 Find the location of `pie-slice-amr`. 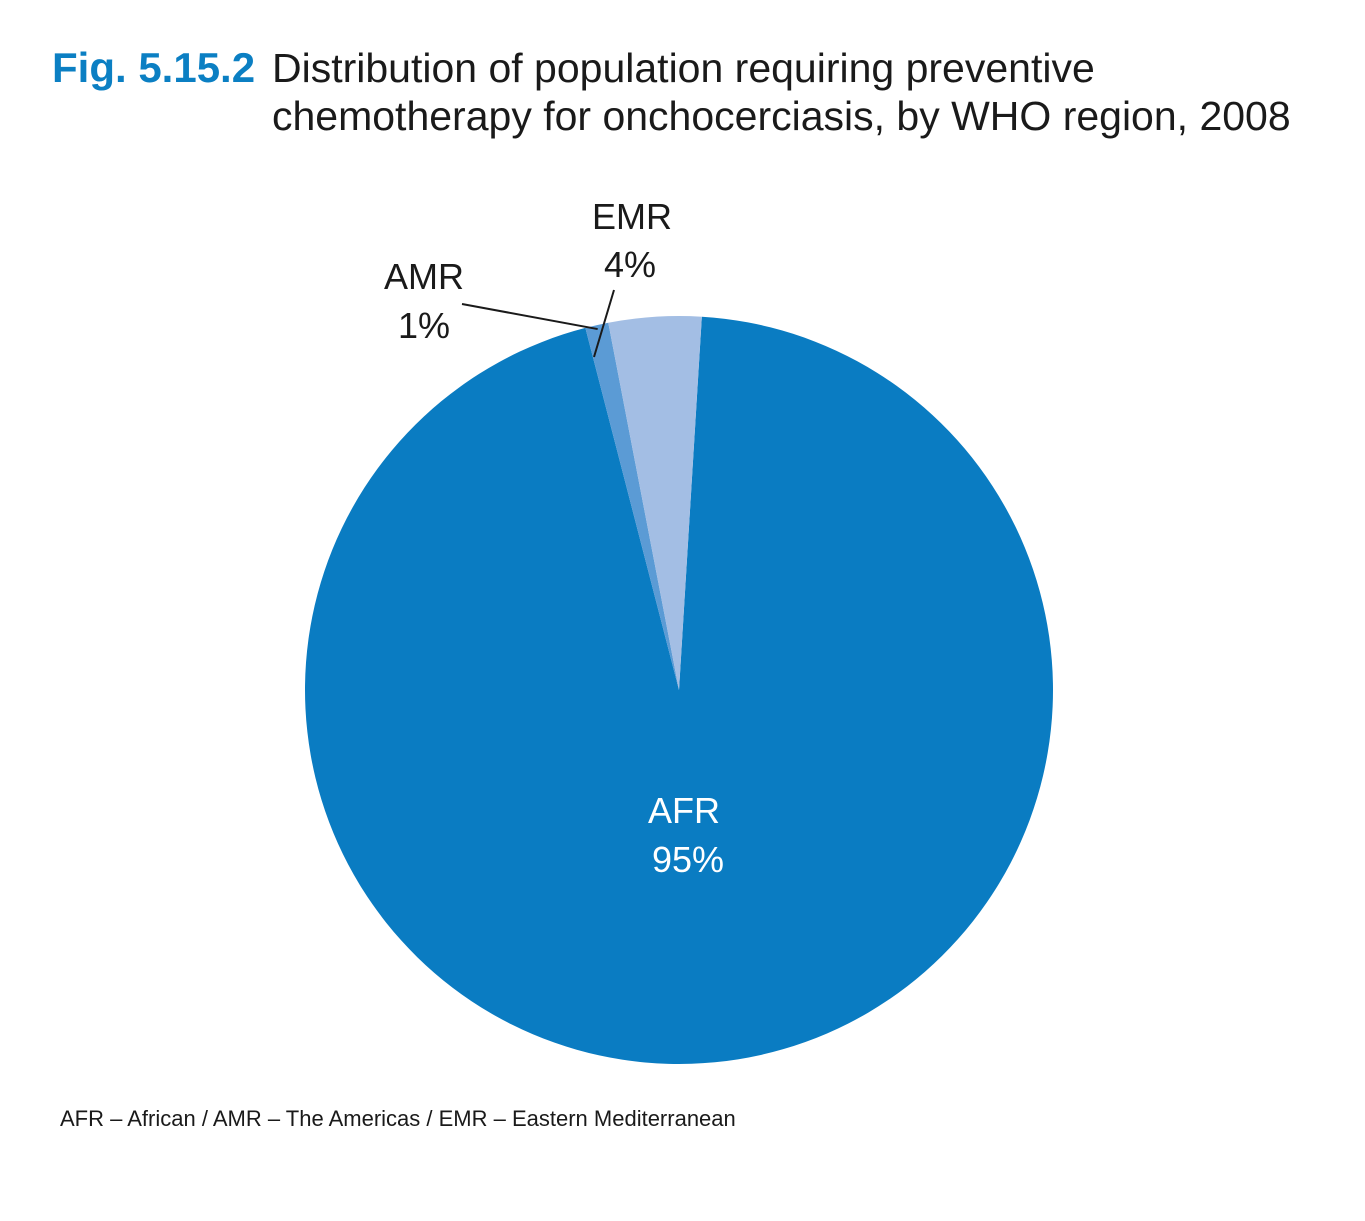

pie-slice-amr is located at coordinates (632, 506).